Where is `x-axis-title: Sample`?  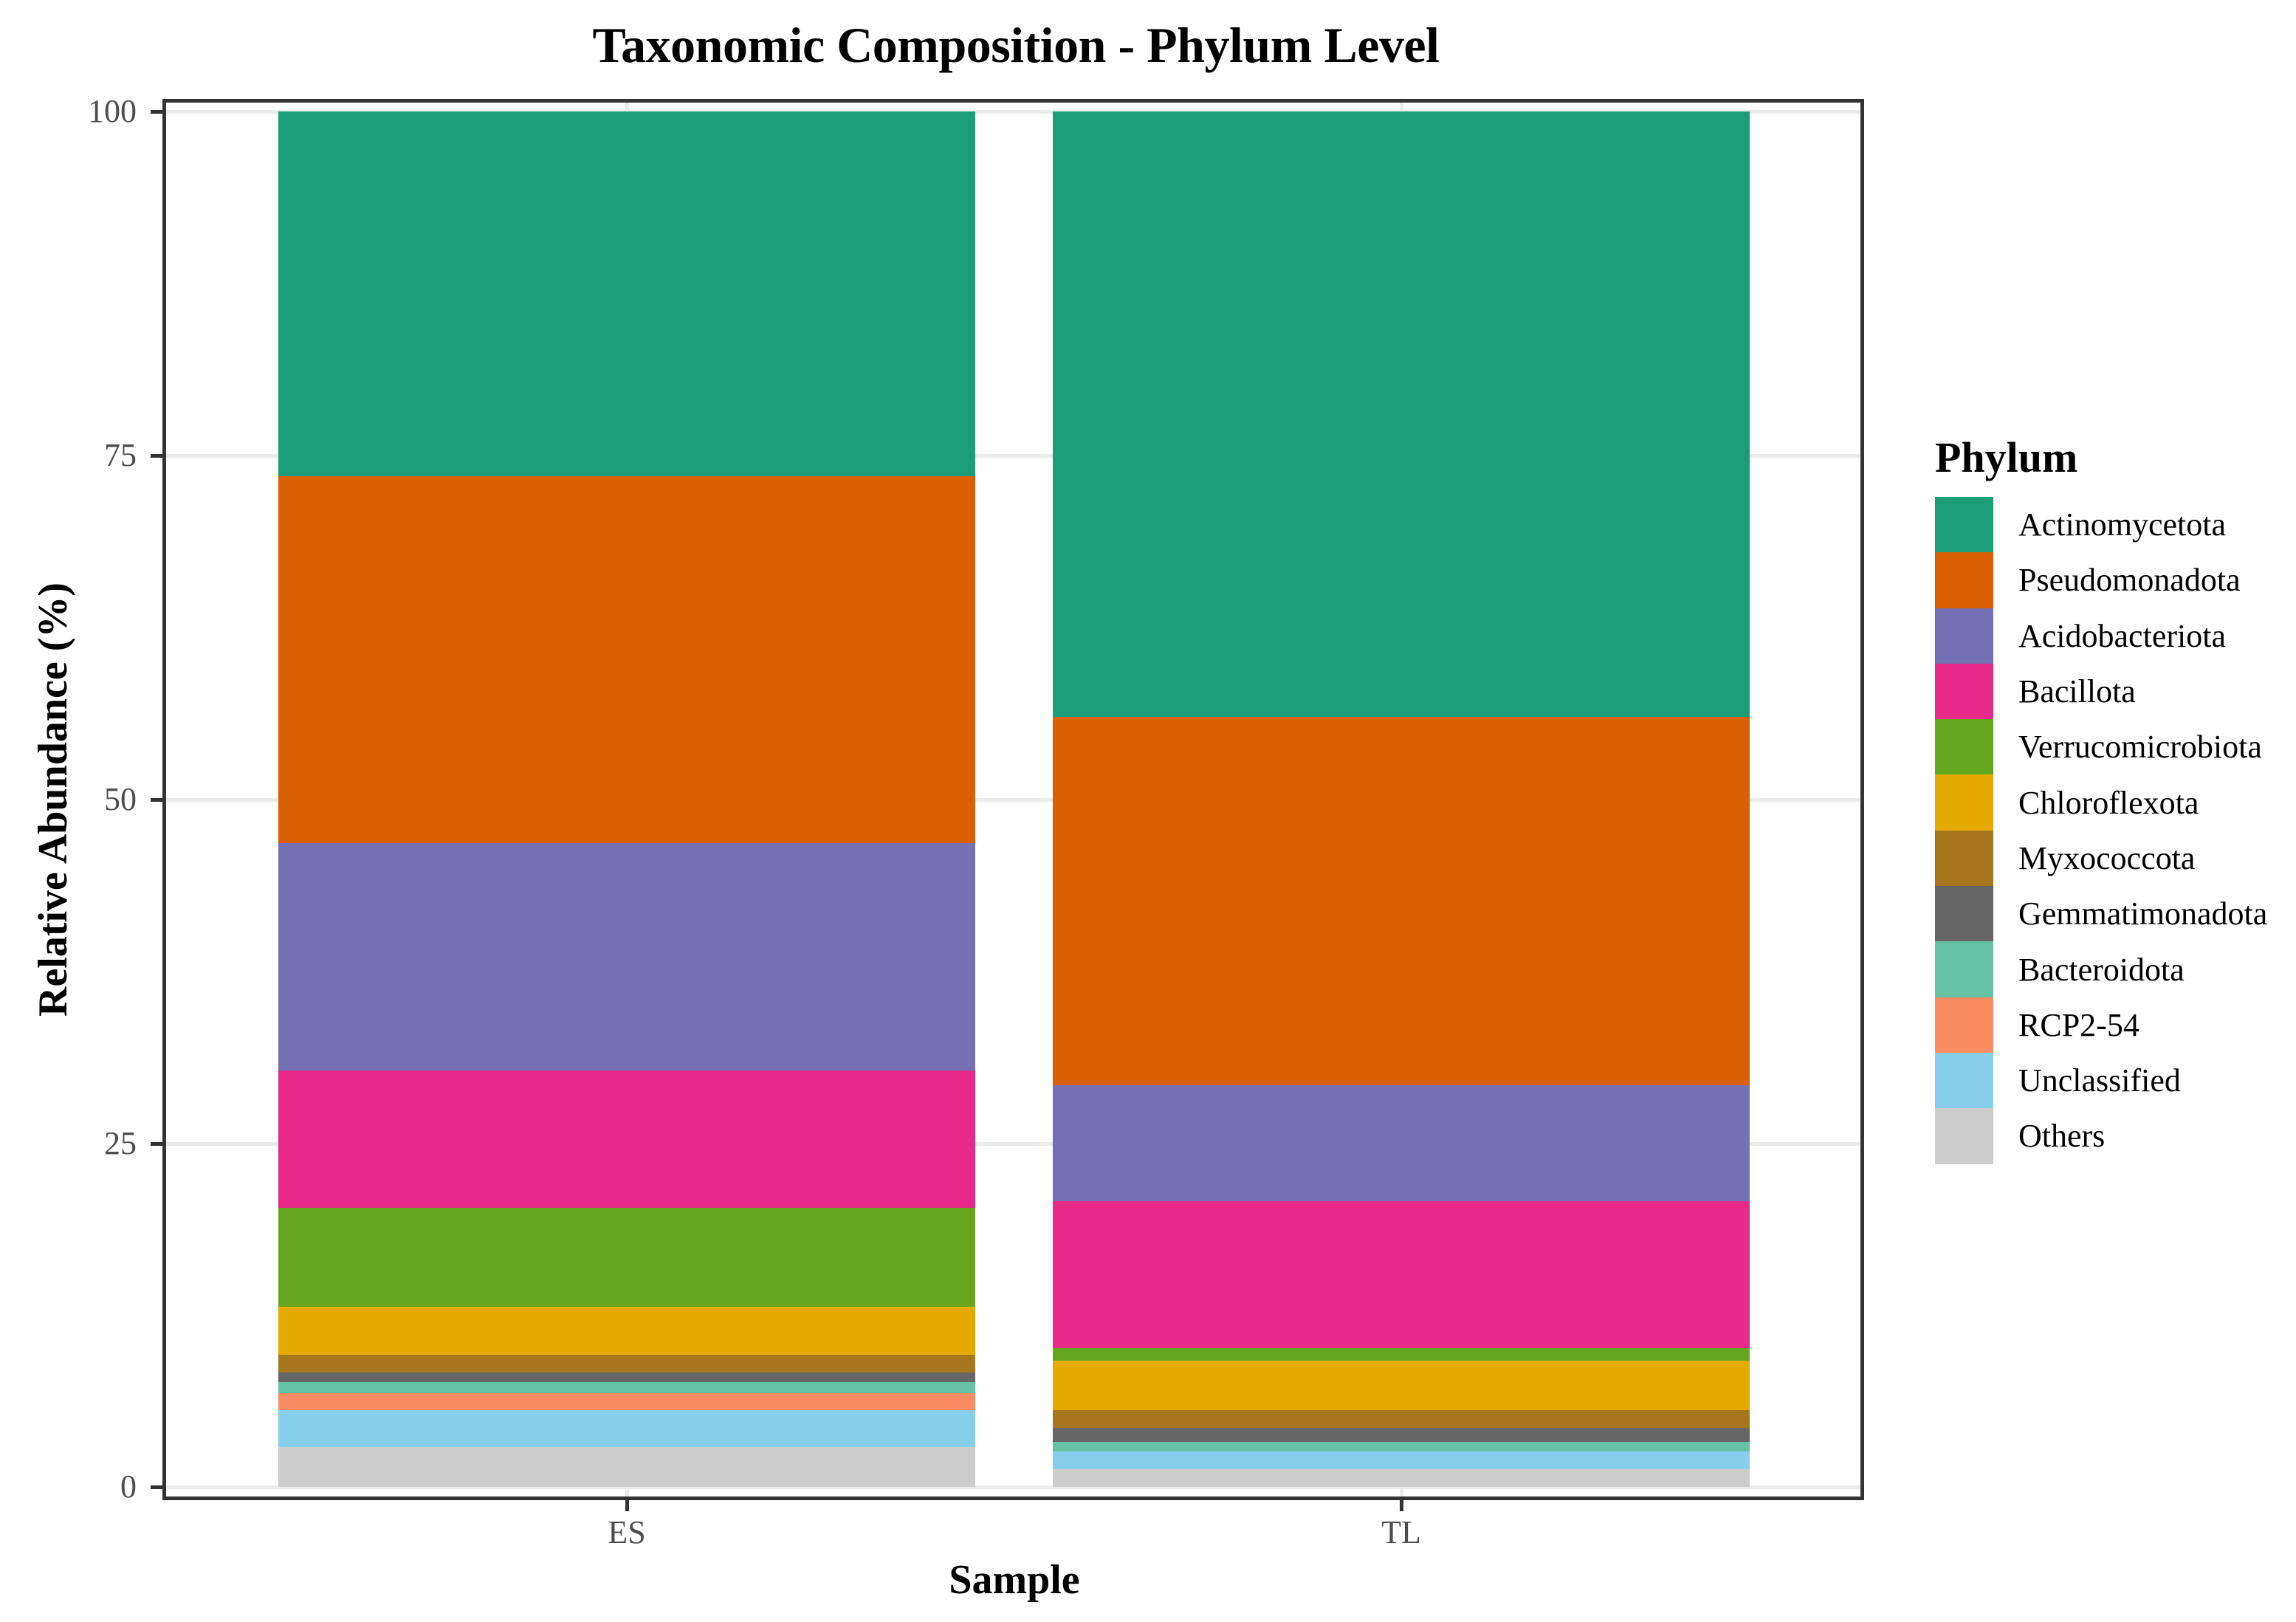
x-axis-title: Sample is located at coordinates (1015, 1580).